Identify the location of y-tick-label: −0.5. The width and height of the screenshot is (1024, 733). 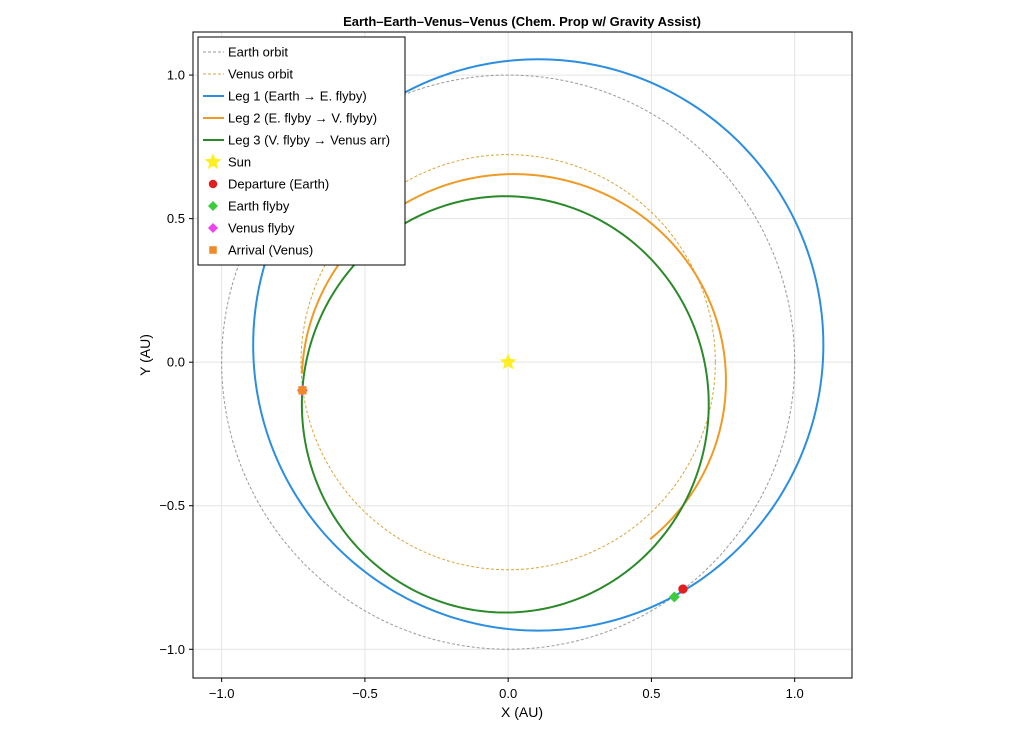
(172, 505).